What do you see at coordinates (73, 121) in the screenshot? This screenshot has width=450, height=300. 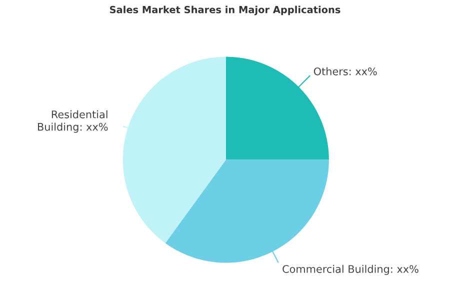 I see `slice-label: Residential Building: xx%` at bounding box center [73, 121].